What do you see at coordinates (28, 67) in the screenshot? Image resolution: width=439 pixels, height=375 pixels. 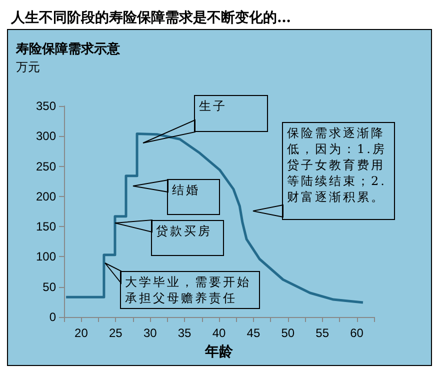 I see `y-axis-title: 万元` at bounding box center [28, 67].